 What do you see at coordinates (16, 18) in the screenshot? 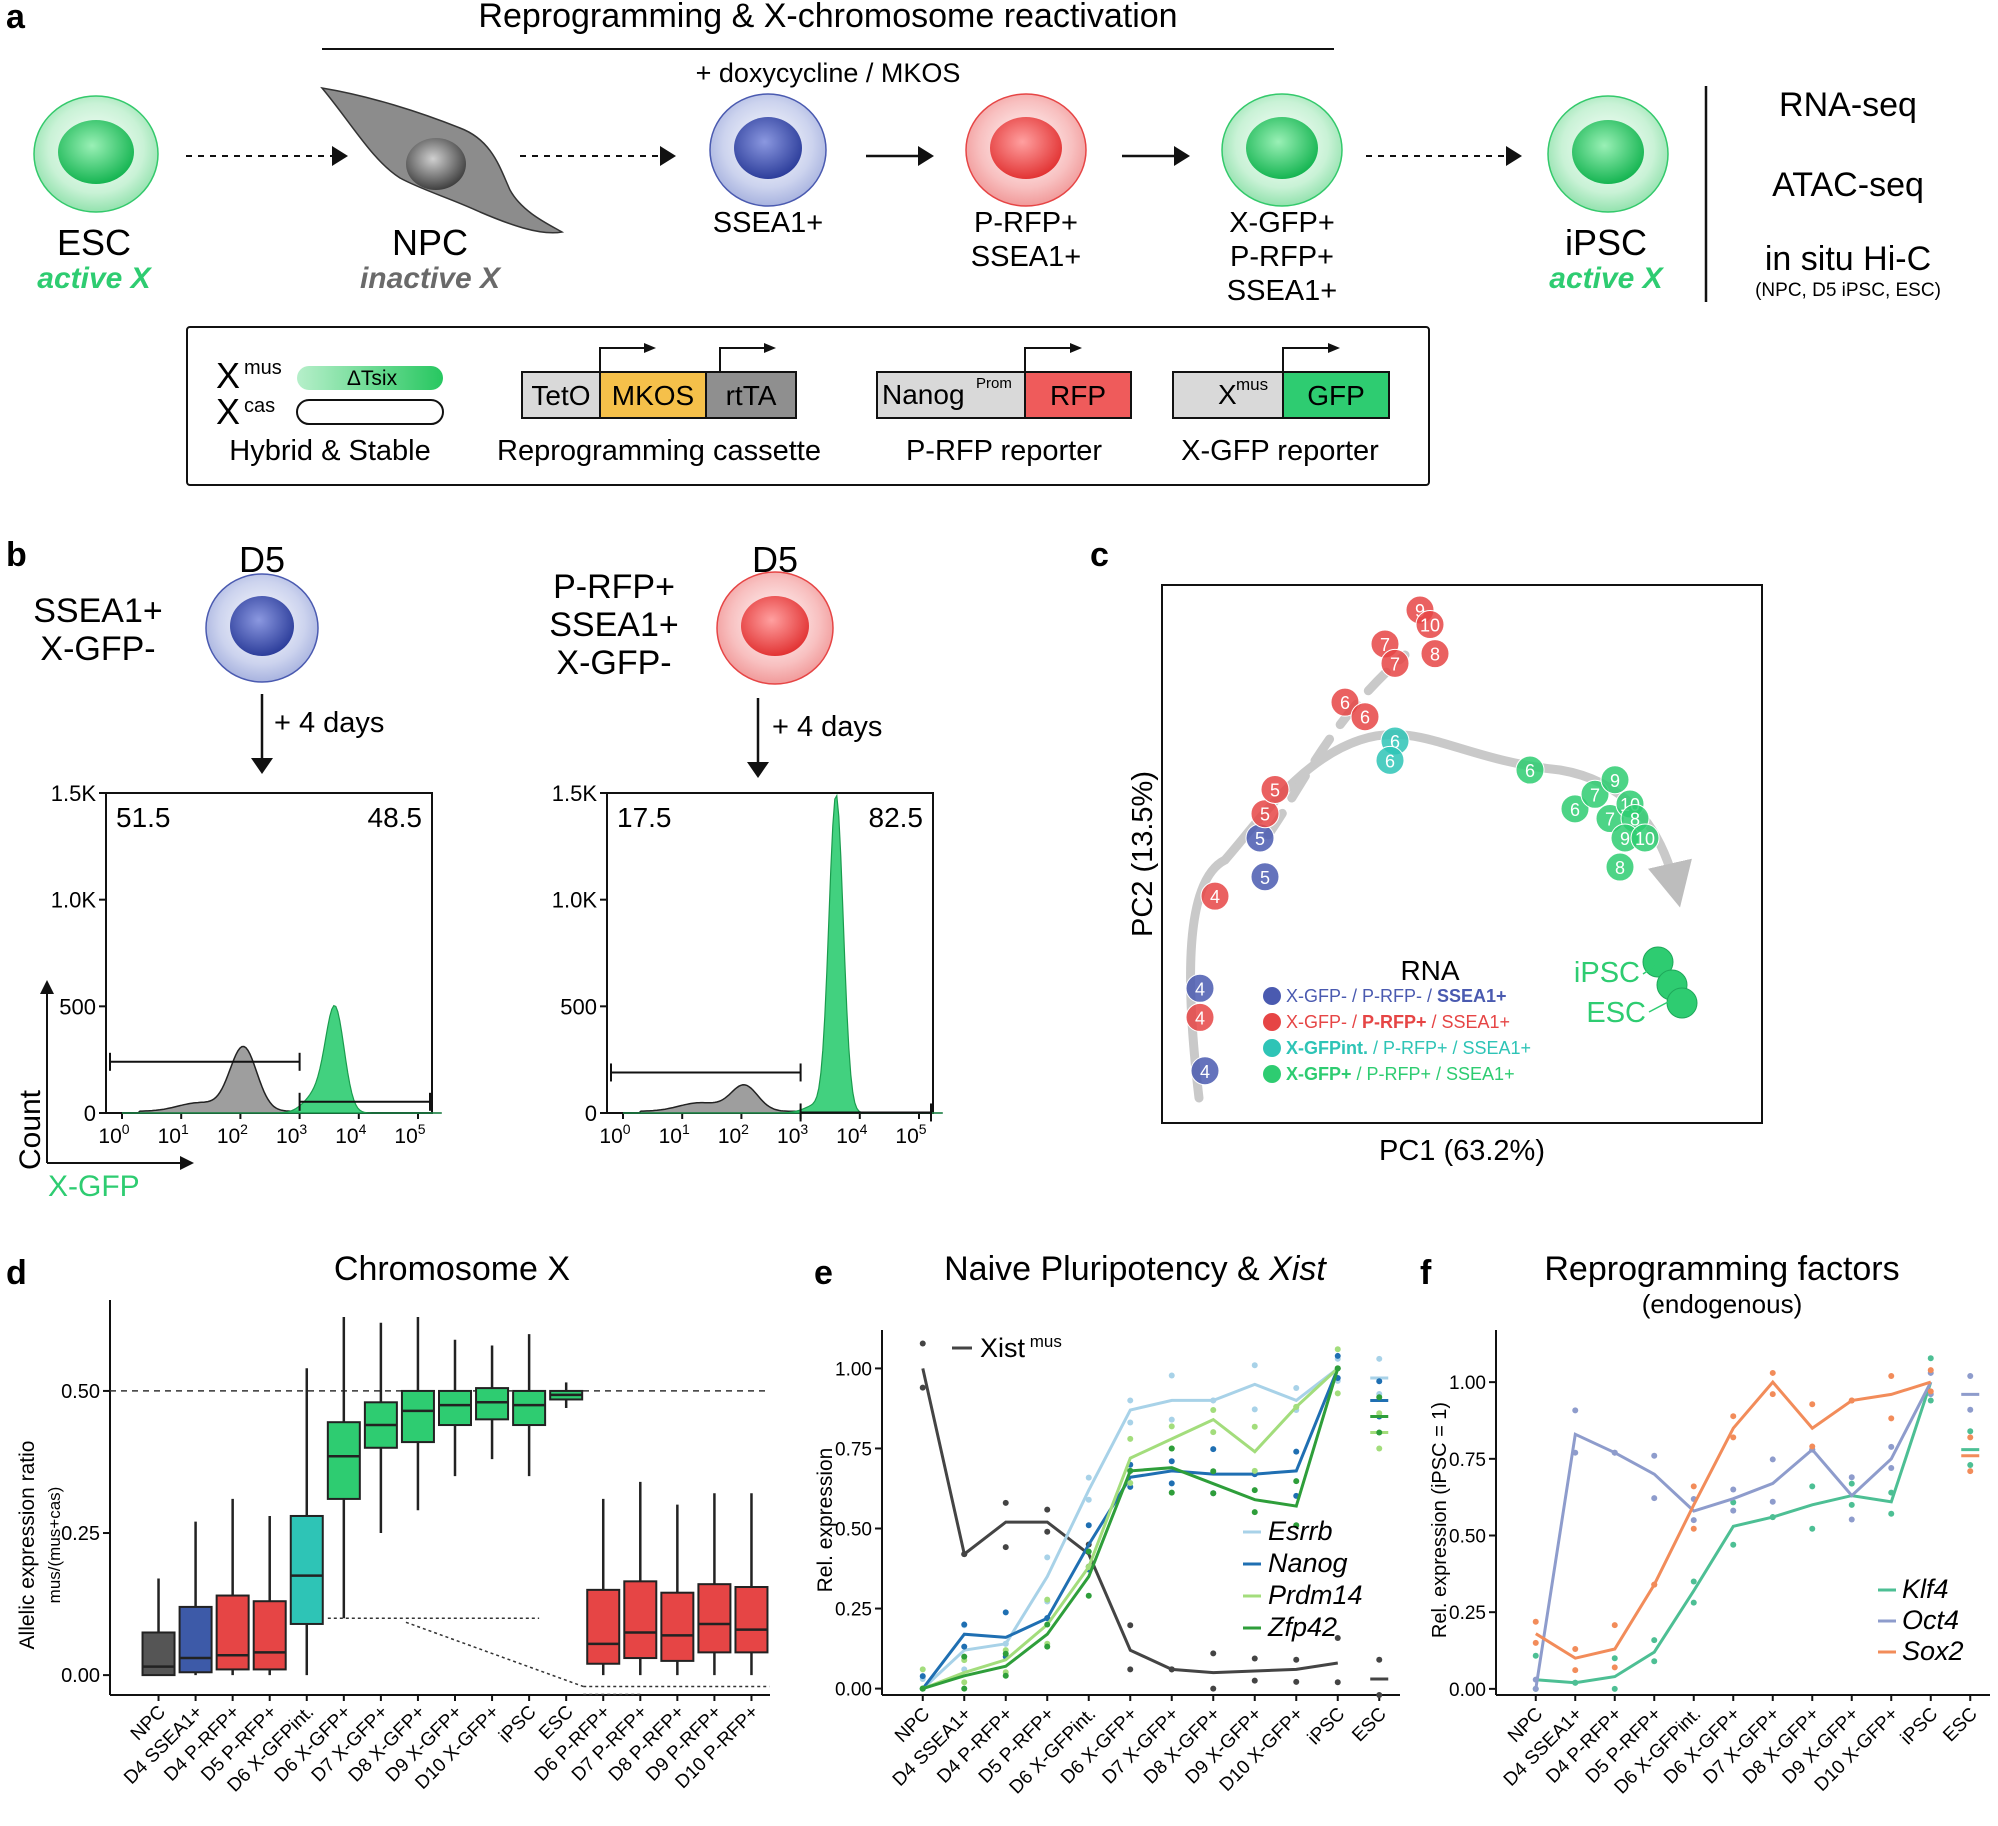
I see `panel-label-a: a` at bounding box center [16, 18].